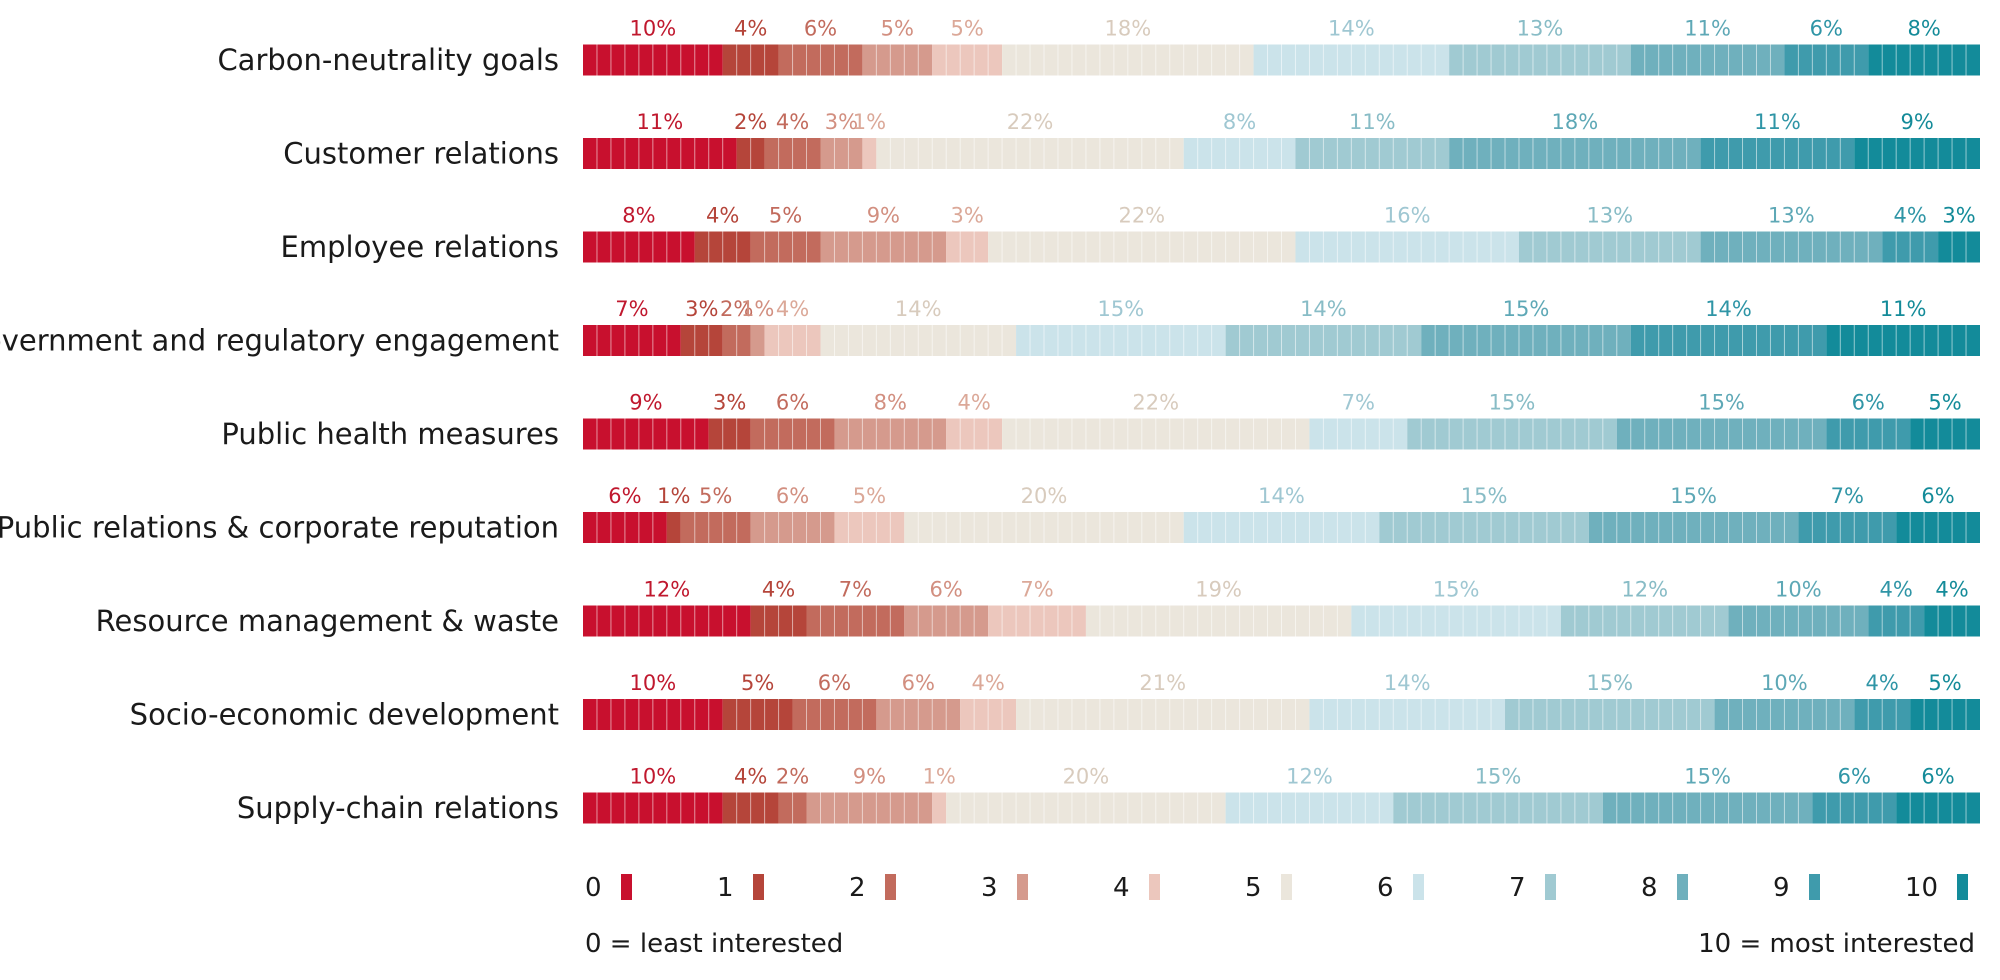 This screenshot has height=980, width=2000. I want to click on chart-legend: 0 1 2 3 4 5 6 7 8 9 10, so click(1276, 888).